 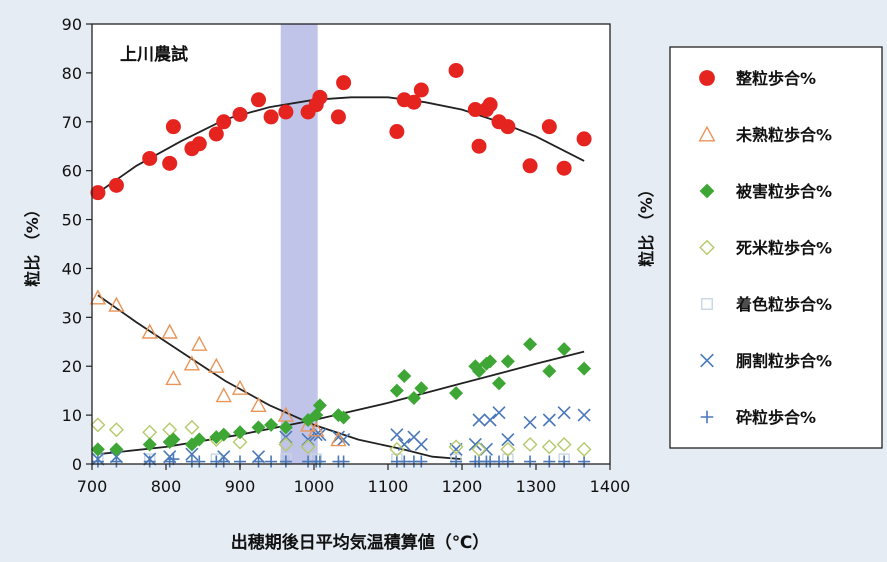 What do you see at coordinates (360, 542) in the screenshot?
I see `x-axis-title: 出穂期後日平均気温積算値（℃）` at bounding box center [360, 542].